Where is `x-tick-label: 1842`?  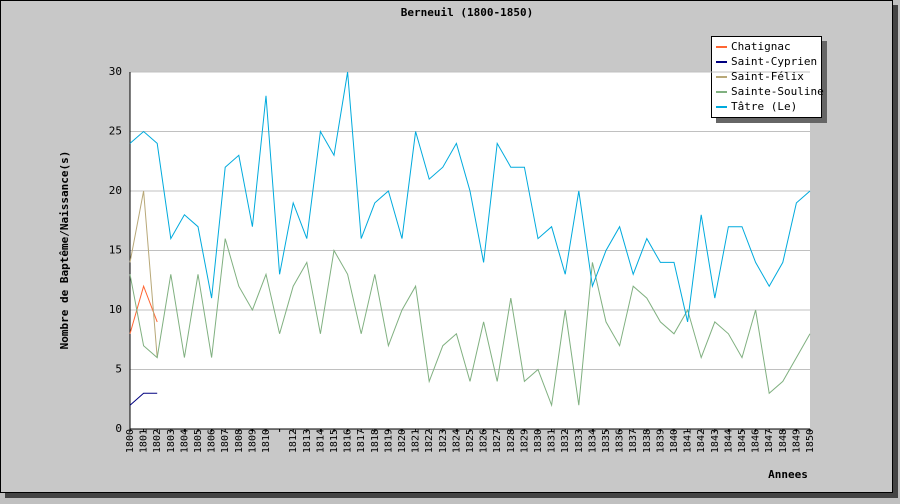 x-tick-label: 1842 is located at coordinates (701, 441).